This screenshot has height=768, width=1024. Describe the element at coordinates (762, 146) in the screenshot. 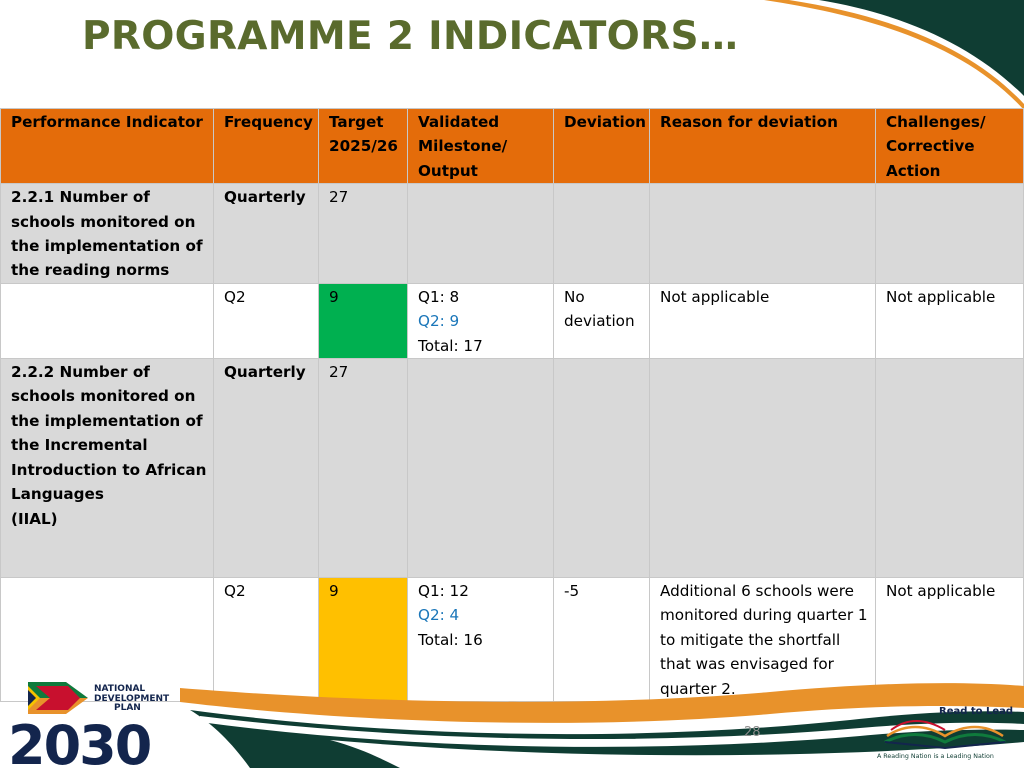

I see `header-reason-for-deviation: Reason for deviation` at that location.